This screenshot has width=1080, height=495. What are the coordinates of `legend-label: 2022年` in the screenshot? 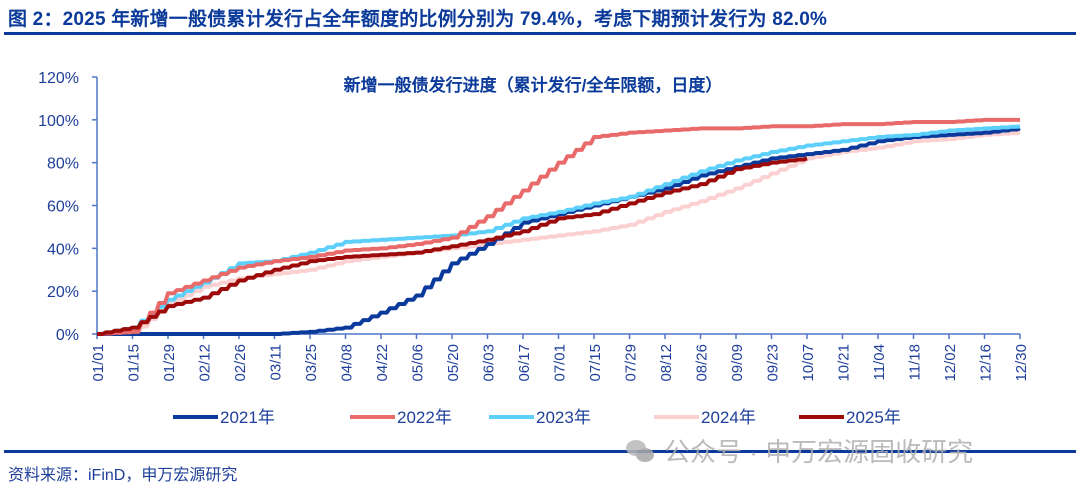 It's located at (424, 417).